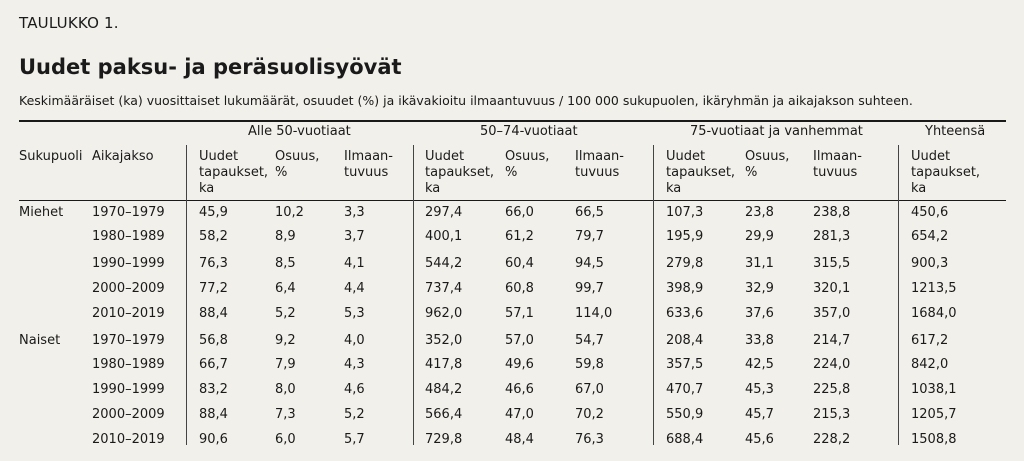  What do you see at coordinates (832, 313) in the screenshot?
I see `table-cell: 357,0` at bounding box center [832, 313].